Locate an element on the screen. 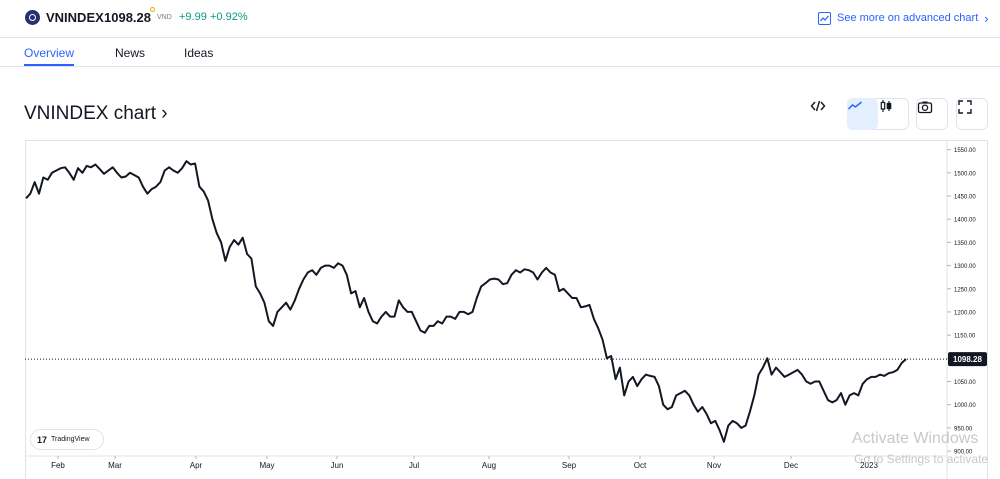 This screenshot has width=1000, height=479. advanced-chart-link: See more on advanced chart › is located at coordinates (903, 18).